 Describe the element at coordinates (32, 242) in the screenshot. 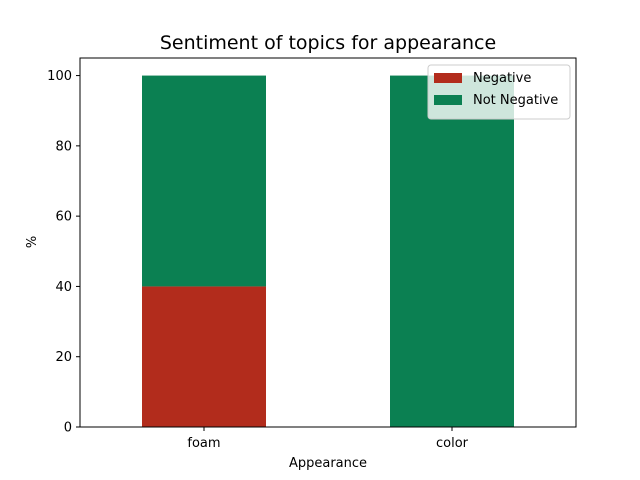

I see `y-axis-label: %` at that location.